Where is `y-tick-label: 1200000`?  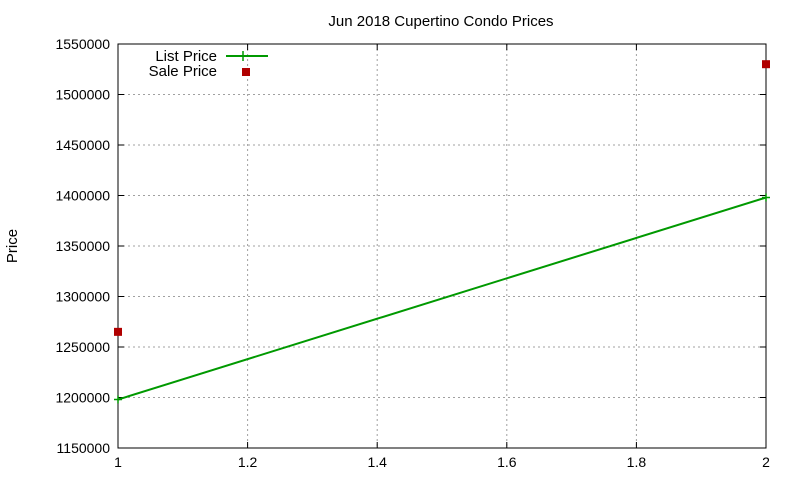
y-tick-label: 1200000 is located at coordinates (82, 398).